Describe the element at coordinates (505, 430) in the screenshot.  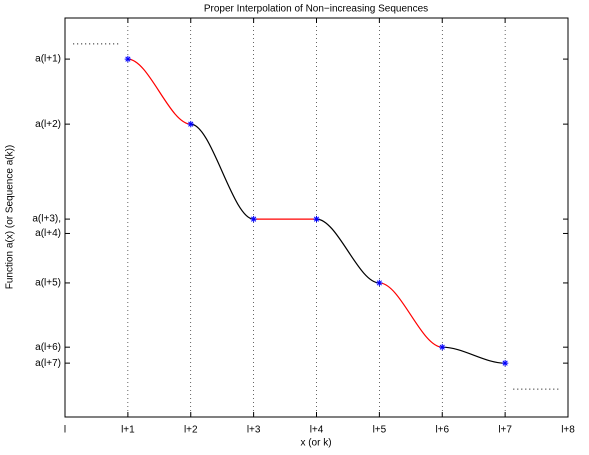
I see `x-tick-label: l+7` at that location.